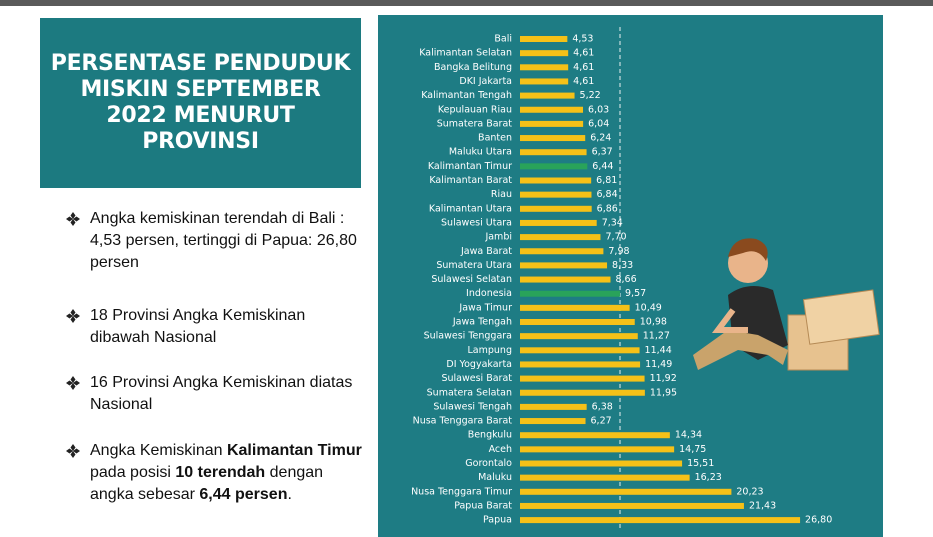  Describe the element at coordinates (748, 249) in the screenshot. I see `hair` at that location.